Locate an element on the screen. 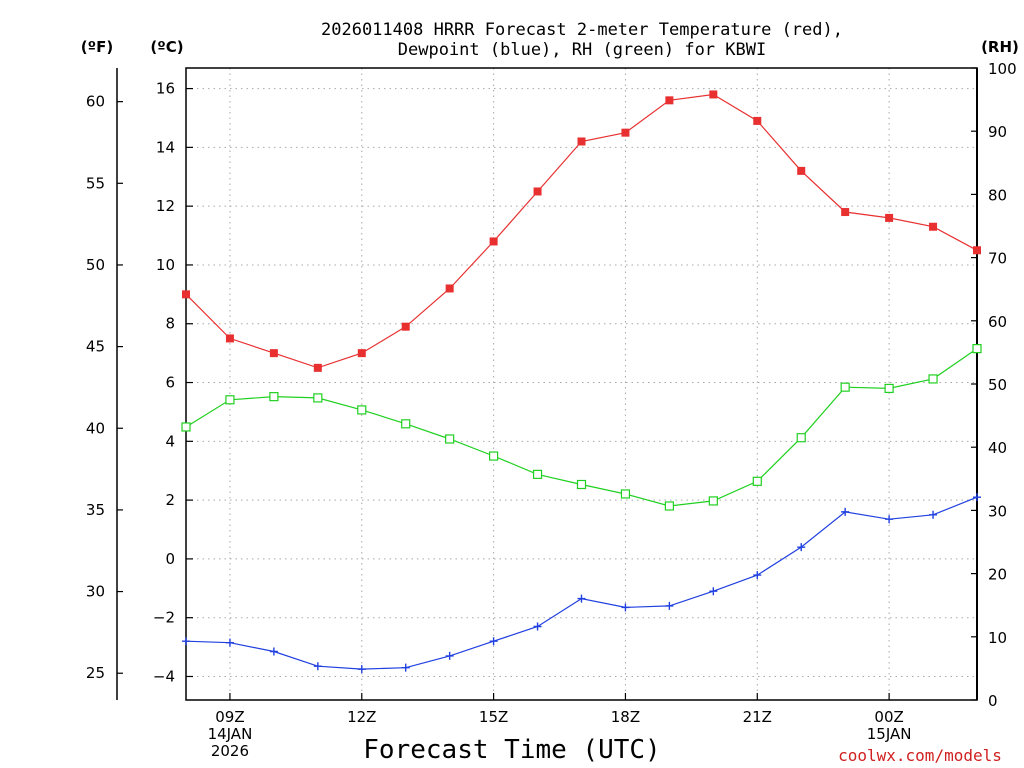 The image size is (1024, 768). rh-tick-label: 100 is located at coordinates (1002, 69).